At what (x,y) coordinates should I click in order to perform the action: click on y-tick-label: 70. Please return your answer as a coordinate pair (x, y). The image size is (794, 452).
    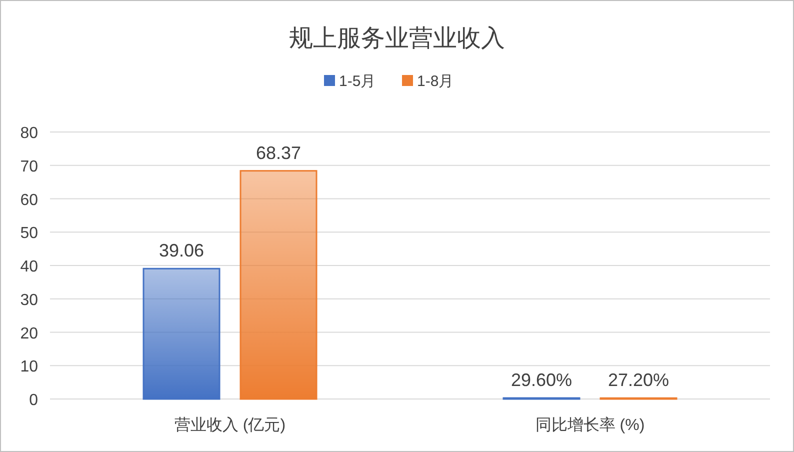
    Looking at the image, I should click on (29, 167).